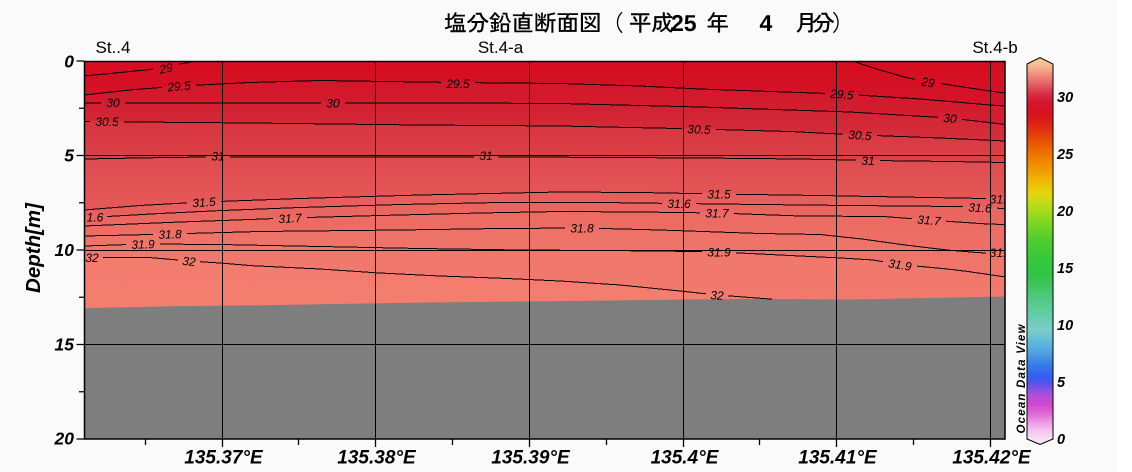 The height and width of the screenshot is (472, 1132). I want to click on svg-text: 25, so click(1065, 155).